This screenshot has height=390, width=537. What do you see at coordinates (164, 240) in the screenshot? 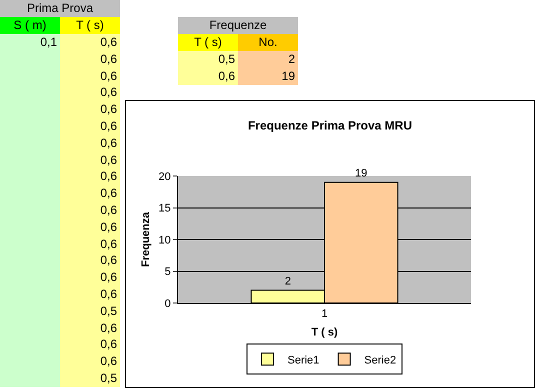
I see `y-tick-label: 10` at bounding box center [164, 240].